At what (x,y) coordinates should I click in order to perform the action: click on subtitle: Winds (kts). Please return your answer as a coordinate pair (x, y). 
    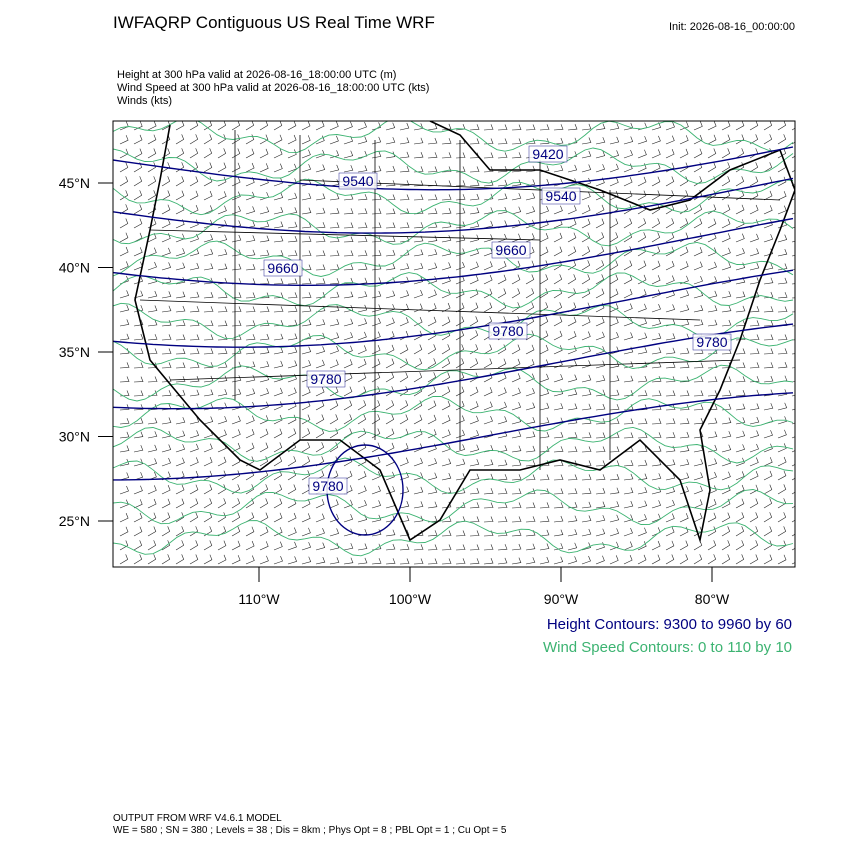
    Looking at the image, I should click on (144, 101).